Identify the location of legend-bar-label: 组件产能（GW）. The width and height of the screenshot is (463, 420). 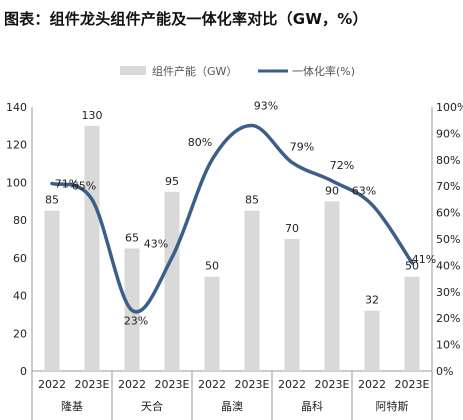
(194, 71).